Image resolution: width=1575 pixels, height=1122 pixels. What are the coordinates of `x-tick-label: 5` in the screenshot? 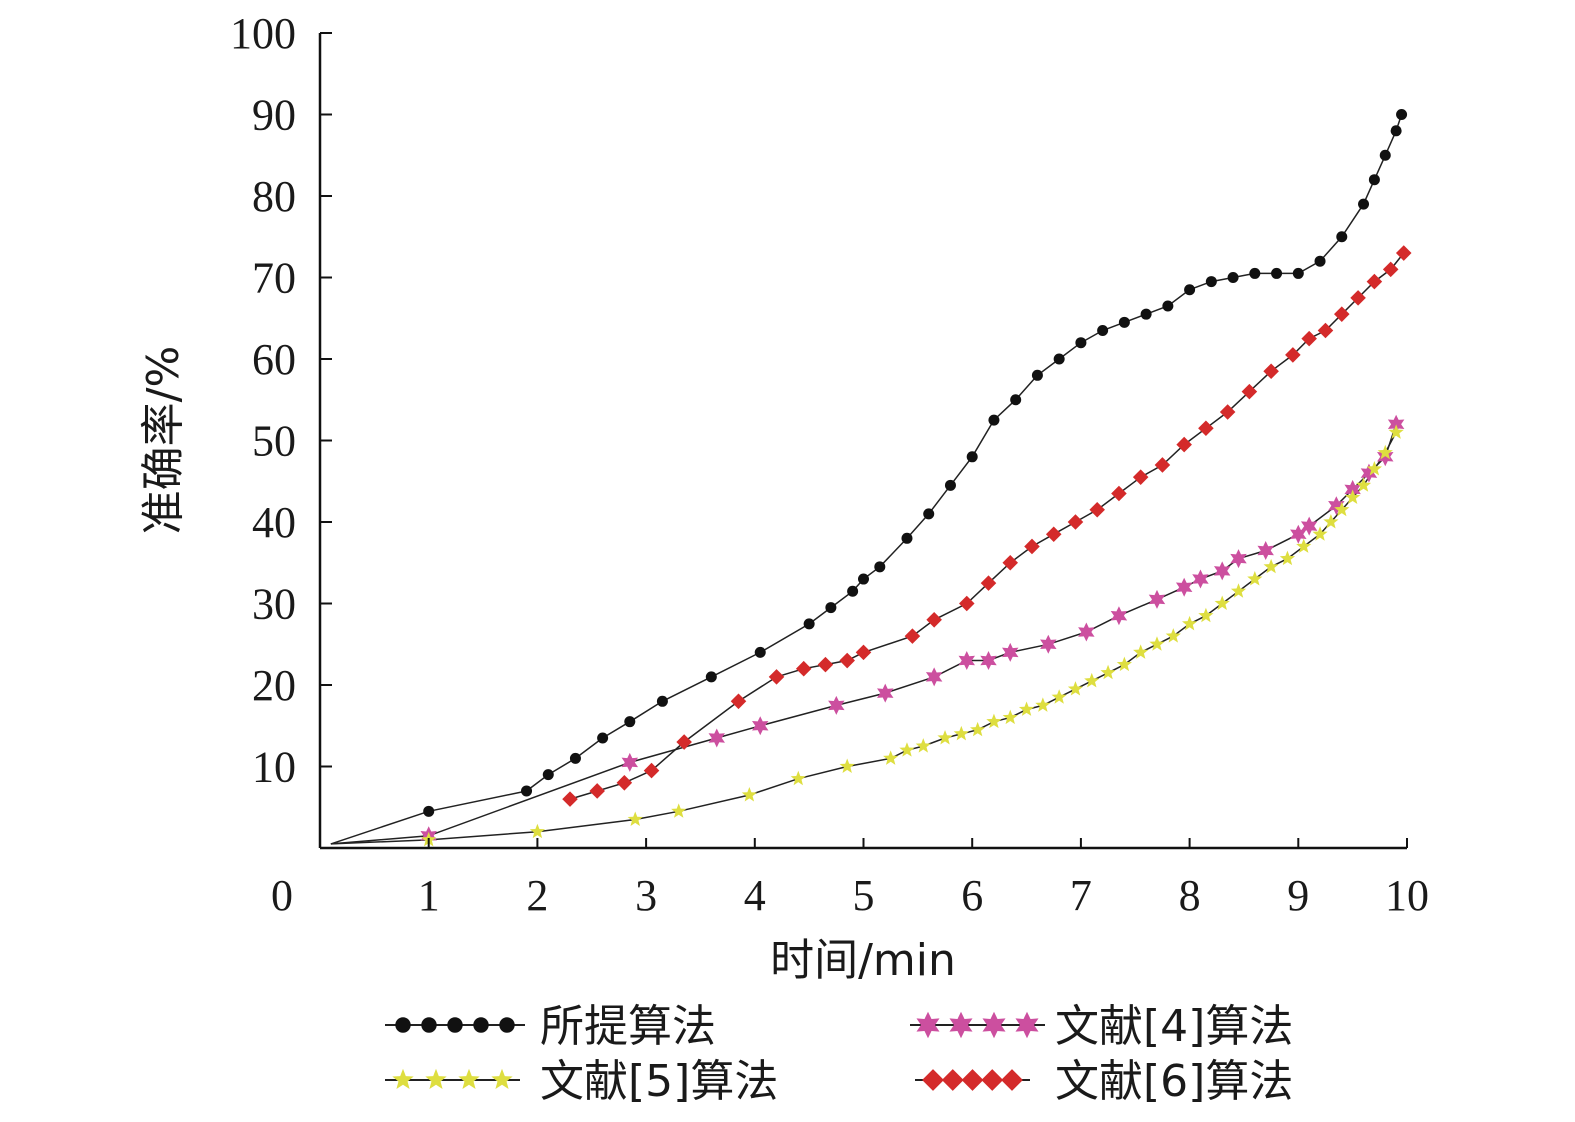 It's located at (864, 895).